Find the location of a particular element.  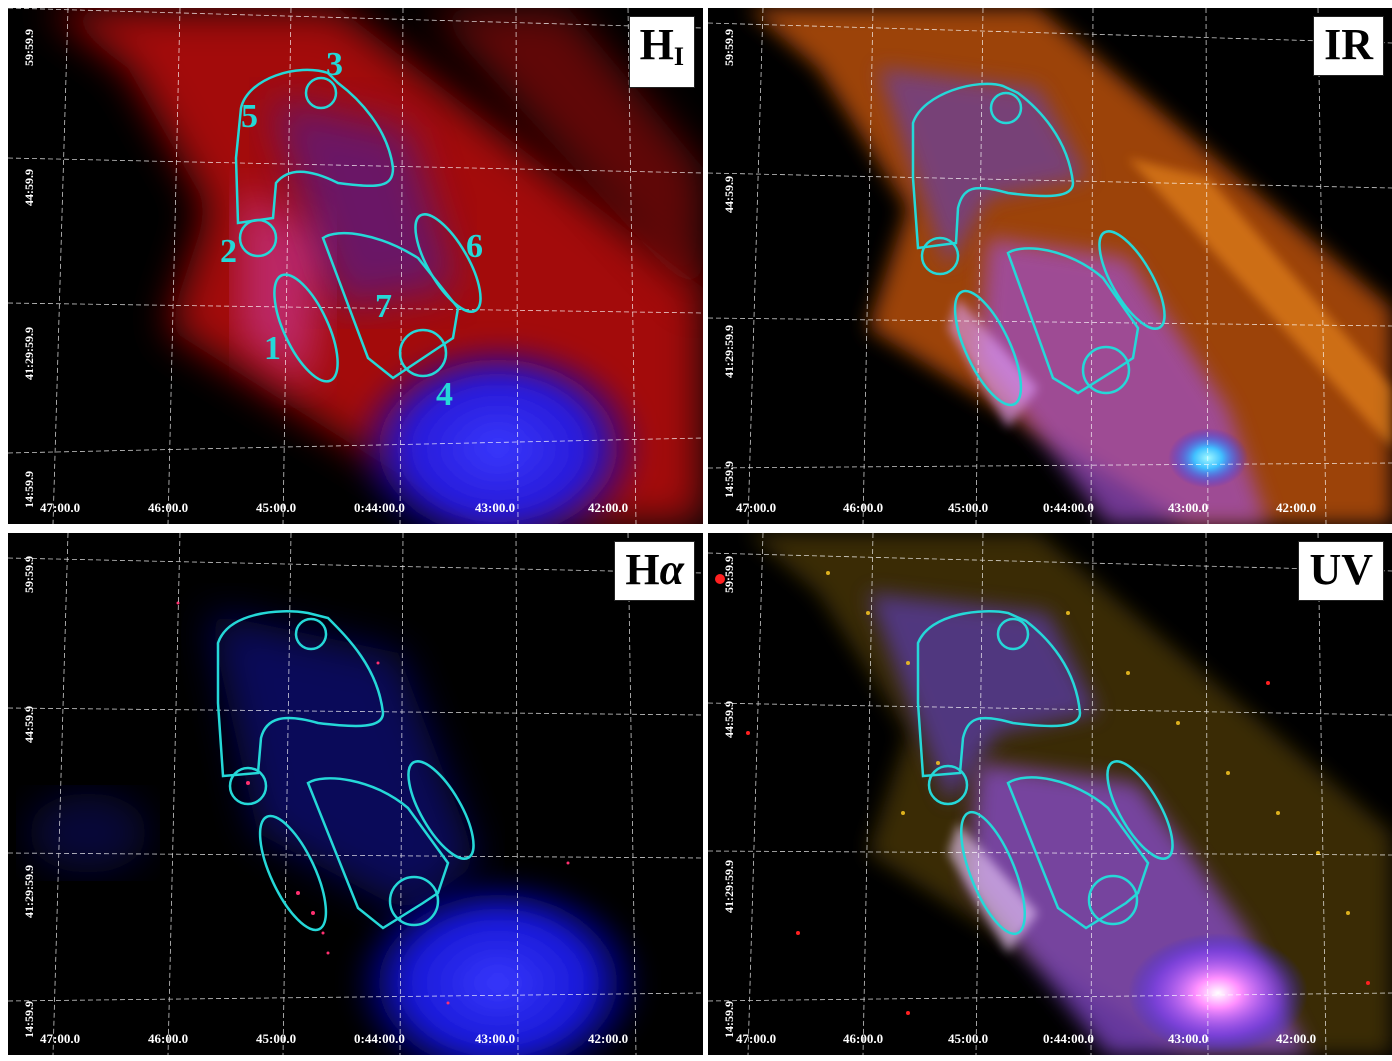

panel-label-uv: UV is located at coordinates (1341, 571).